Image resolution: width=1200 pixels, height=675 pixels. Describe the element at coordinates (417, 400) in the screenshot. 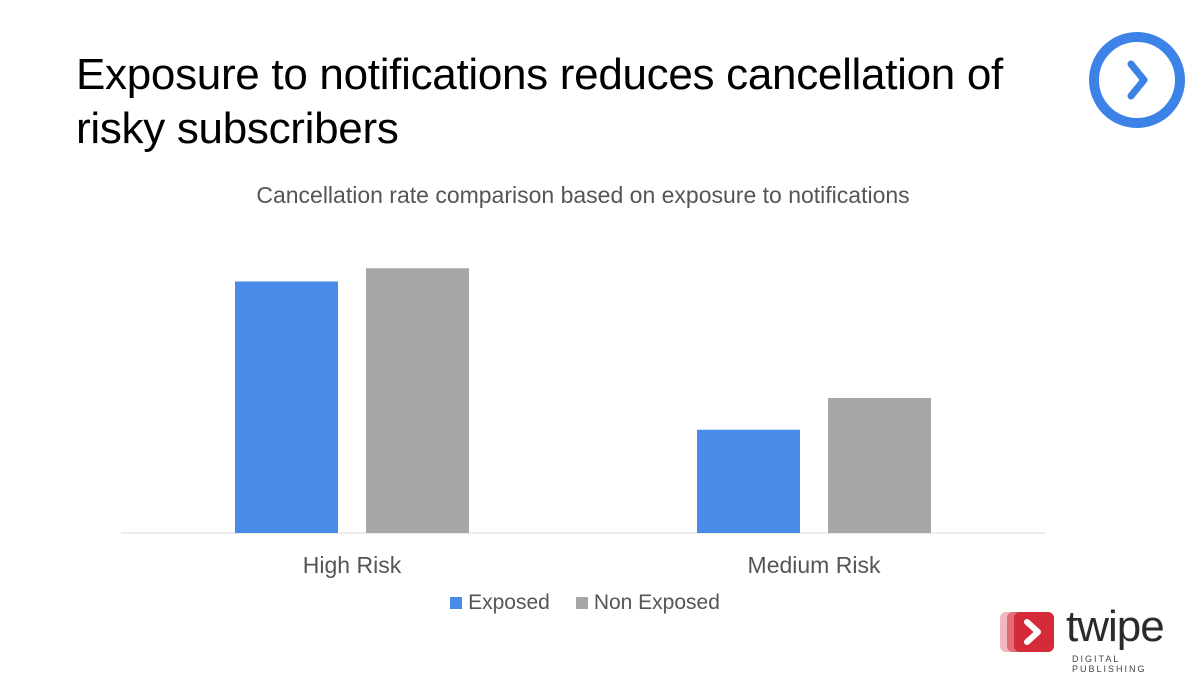

I see `bar-non-exposed-high-risk` at that location.